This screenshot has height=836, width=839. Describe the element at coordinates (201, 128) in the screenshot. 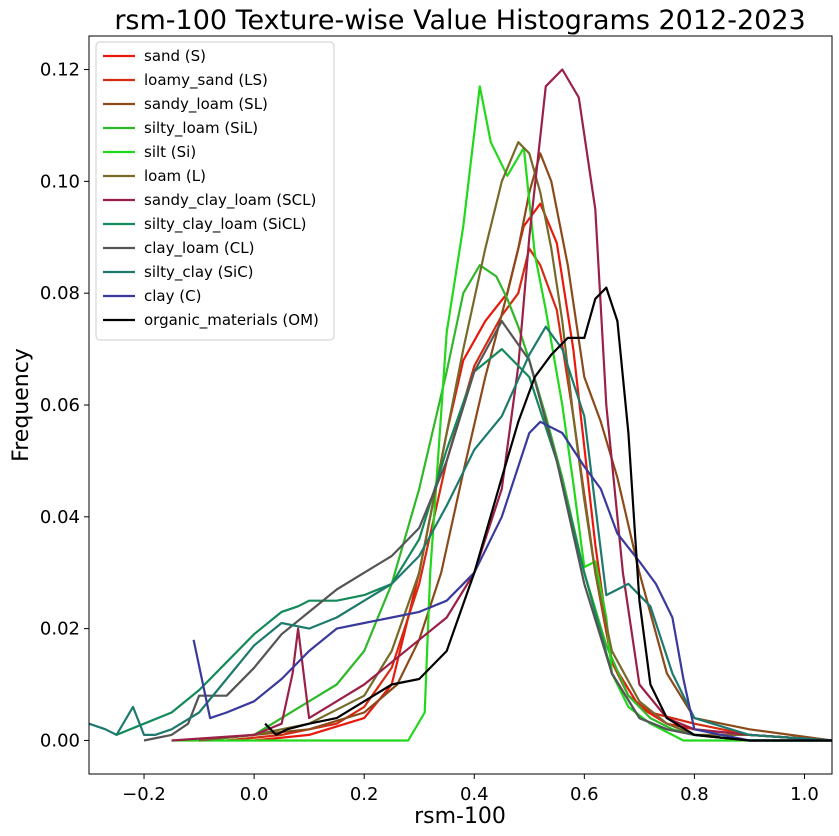

I see `legend-entry: silty_loam (SiL)` at that location.